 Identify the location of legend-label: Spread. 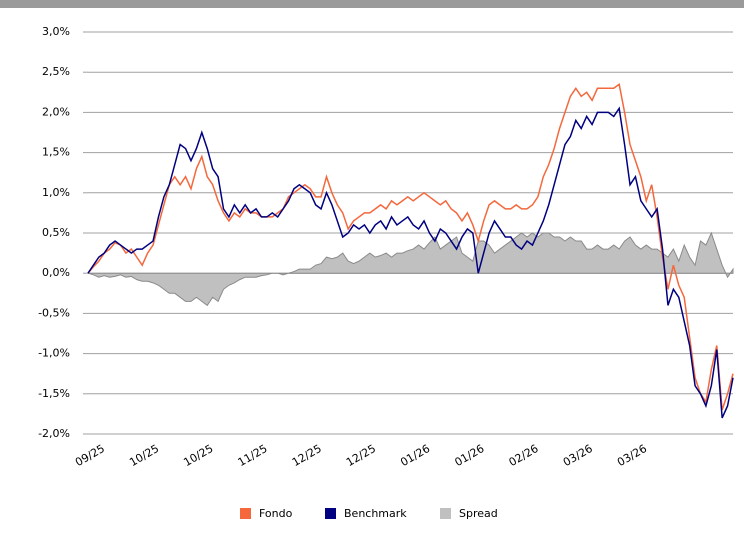
(478, 513).